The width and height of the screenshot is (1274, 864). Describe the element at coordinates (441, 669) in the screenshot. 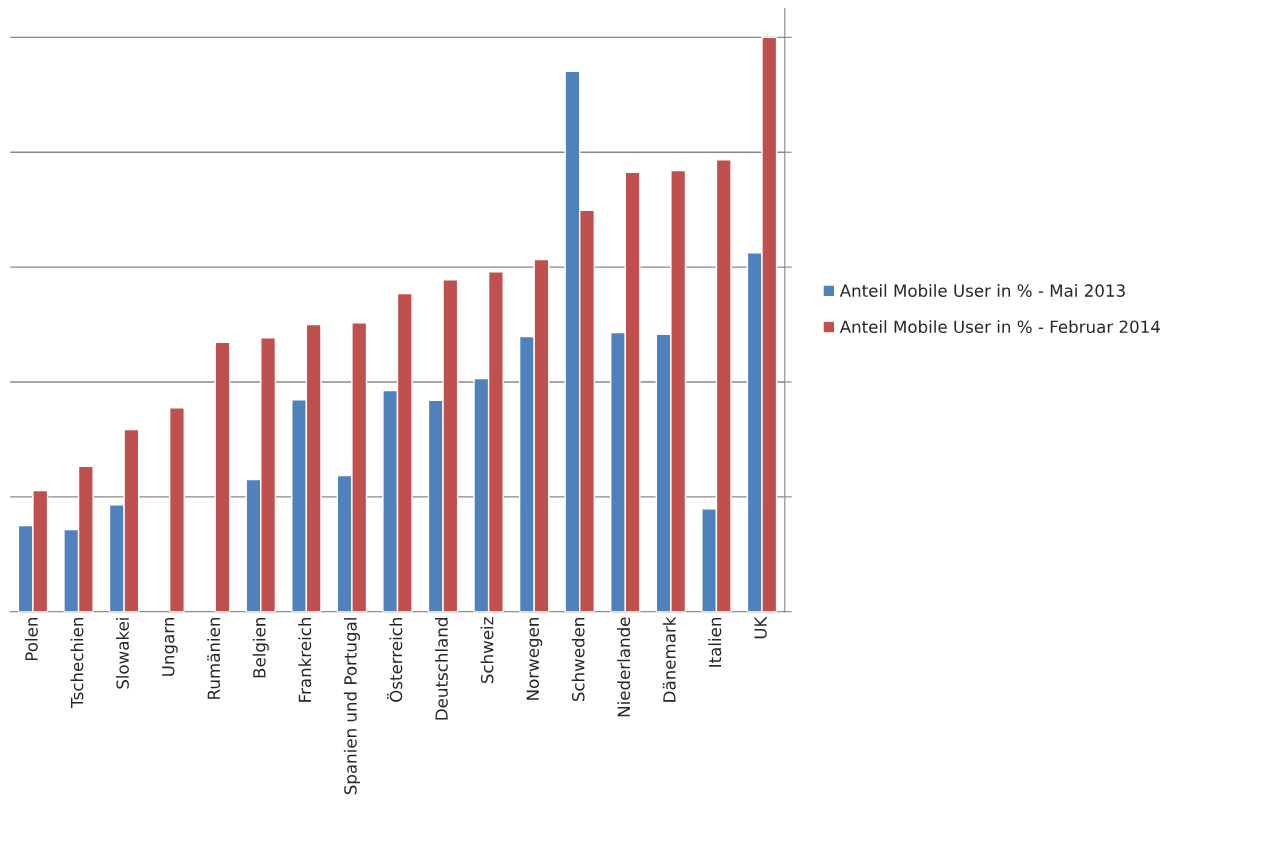

I see `x-tick-label: Deutschland` at that location.